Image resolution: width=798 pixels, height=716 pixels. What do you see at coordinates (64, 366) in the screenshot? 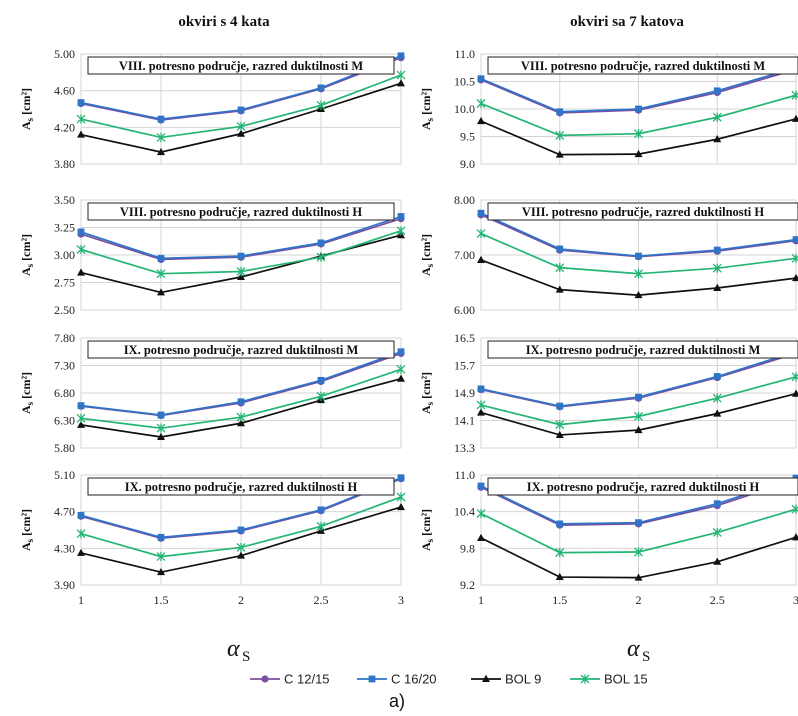
I see `y-tick-label: 7.30` at bounding box center [64, 366].